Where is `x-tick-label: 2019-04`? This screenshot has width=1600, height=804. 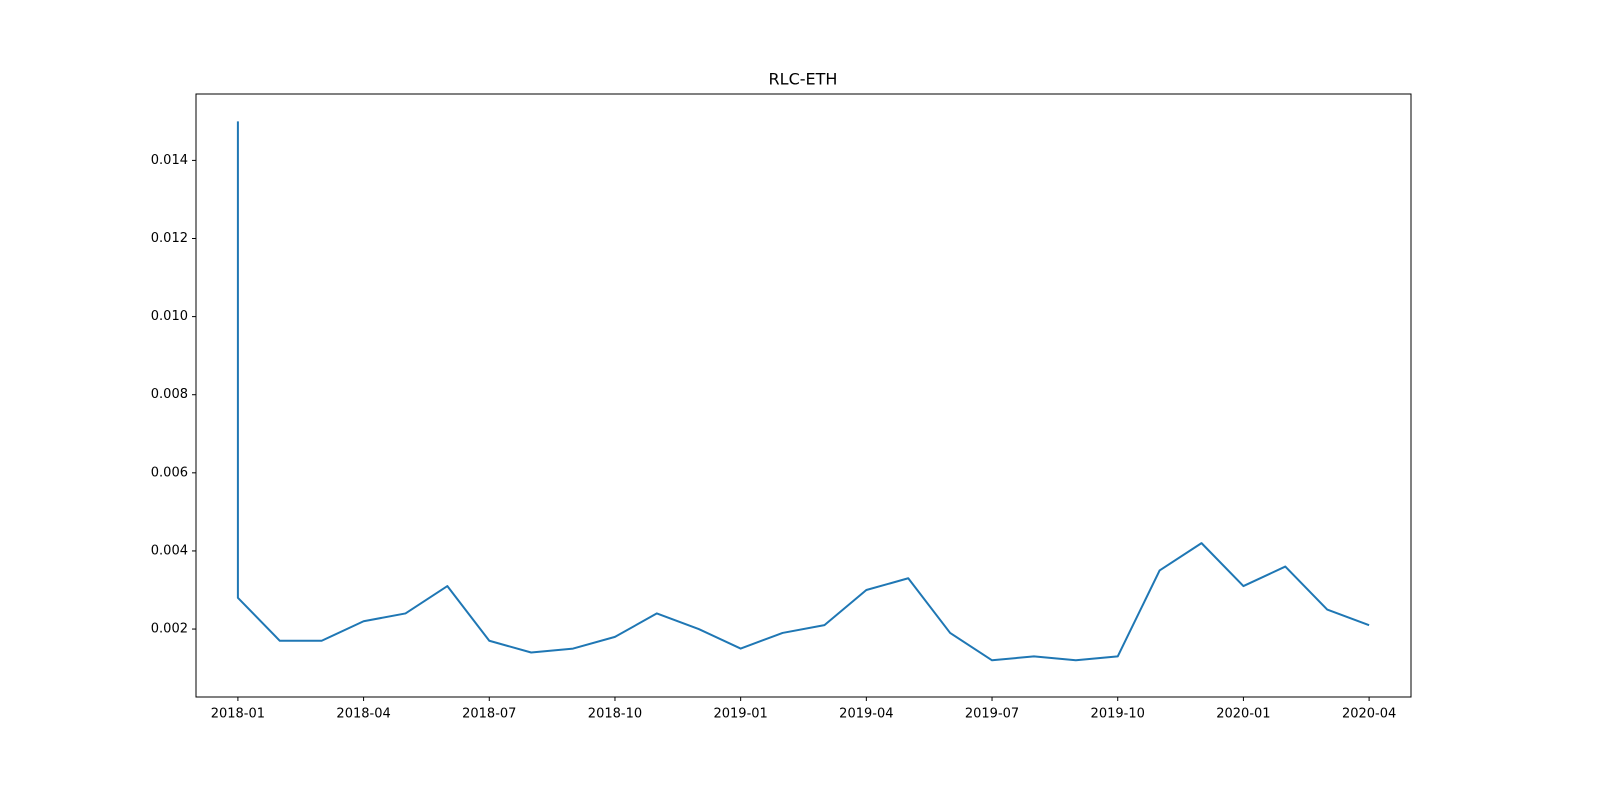
x-tick-label: 2019-04 is located at coordinates (866, 714).